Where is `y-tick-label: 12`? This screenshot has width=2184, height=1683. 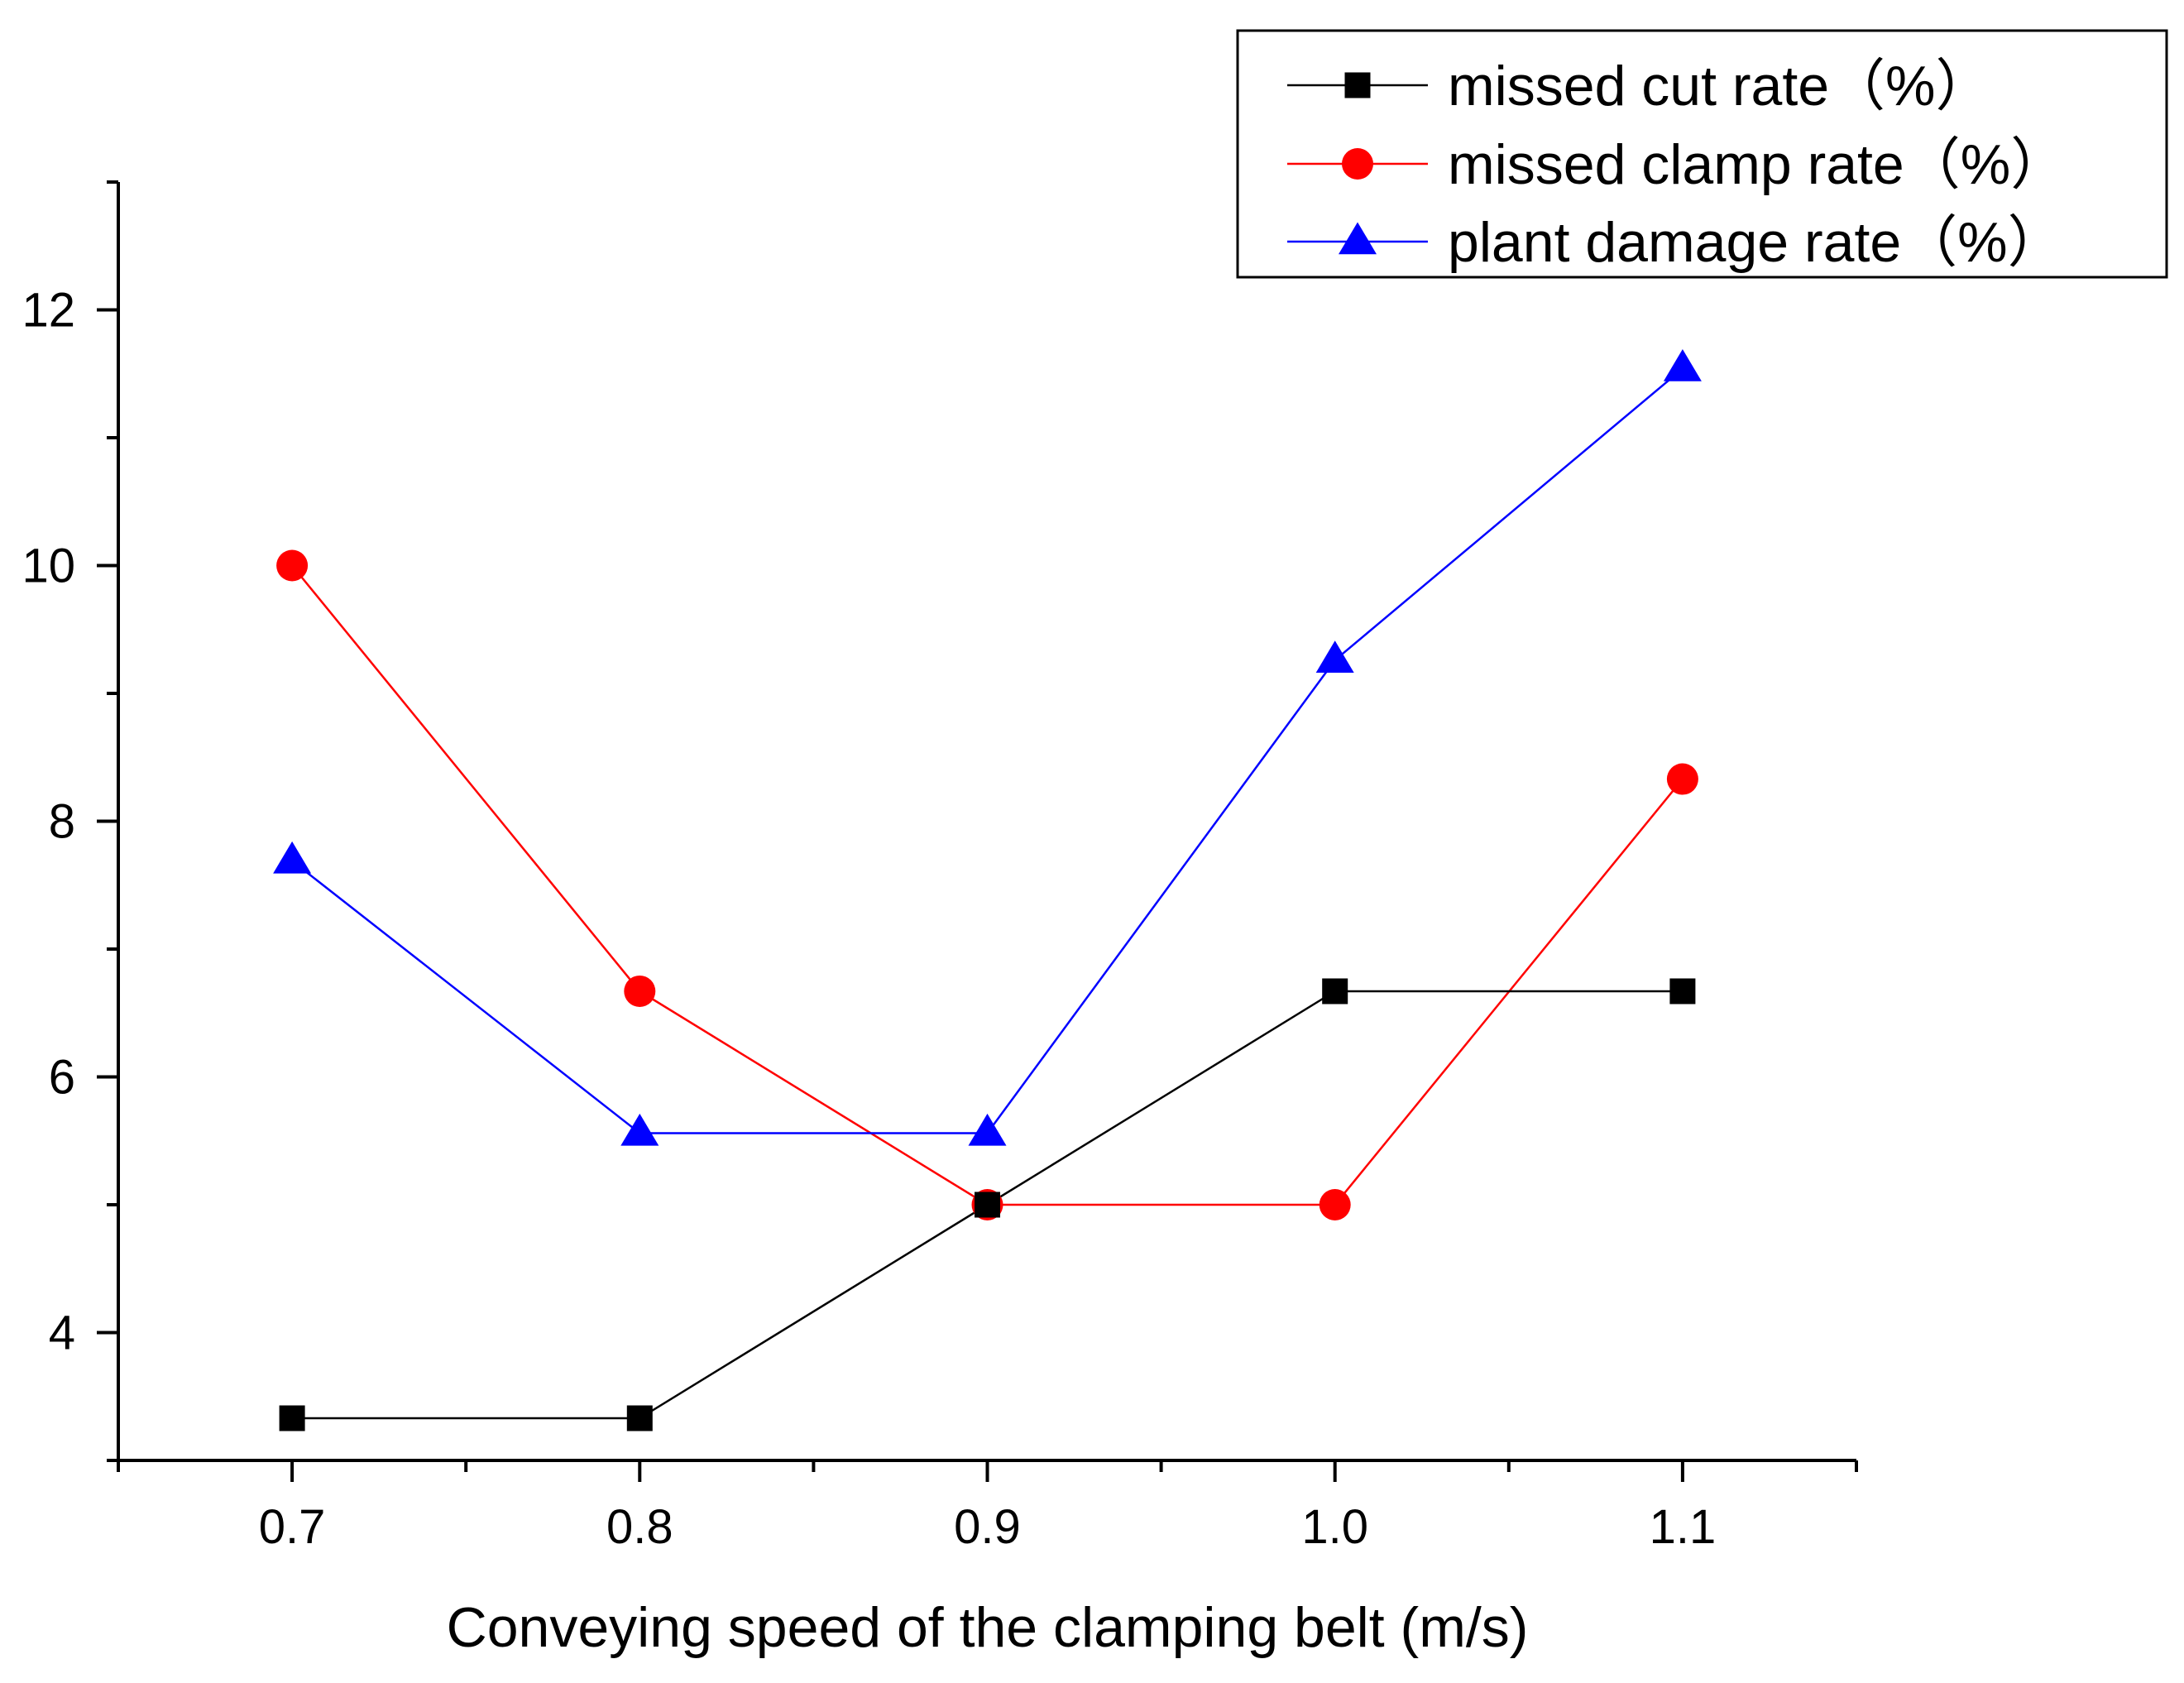 y-tick-label: 12 is located at coordinates (48, 311).